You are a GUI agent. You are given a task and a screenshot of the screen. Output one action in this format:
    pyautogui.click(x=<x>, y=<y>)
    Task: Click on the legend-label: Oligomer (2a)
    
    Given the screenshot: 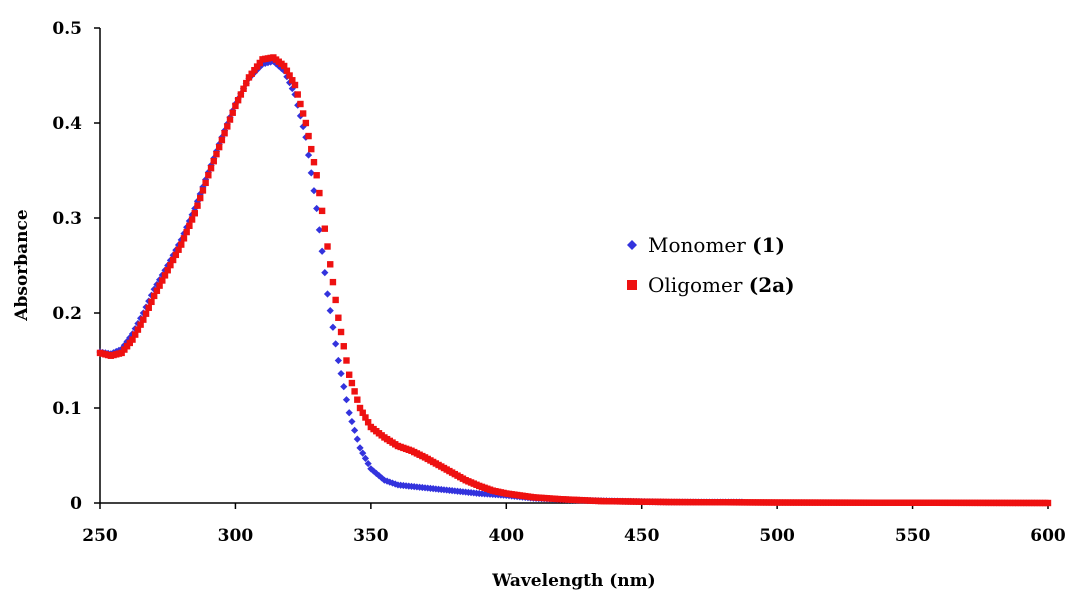 What is the action you would take?
    pyautogui.click(x=721, y=285)
    